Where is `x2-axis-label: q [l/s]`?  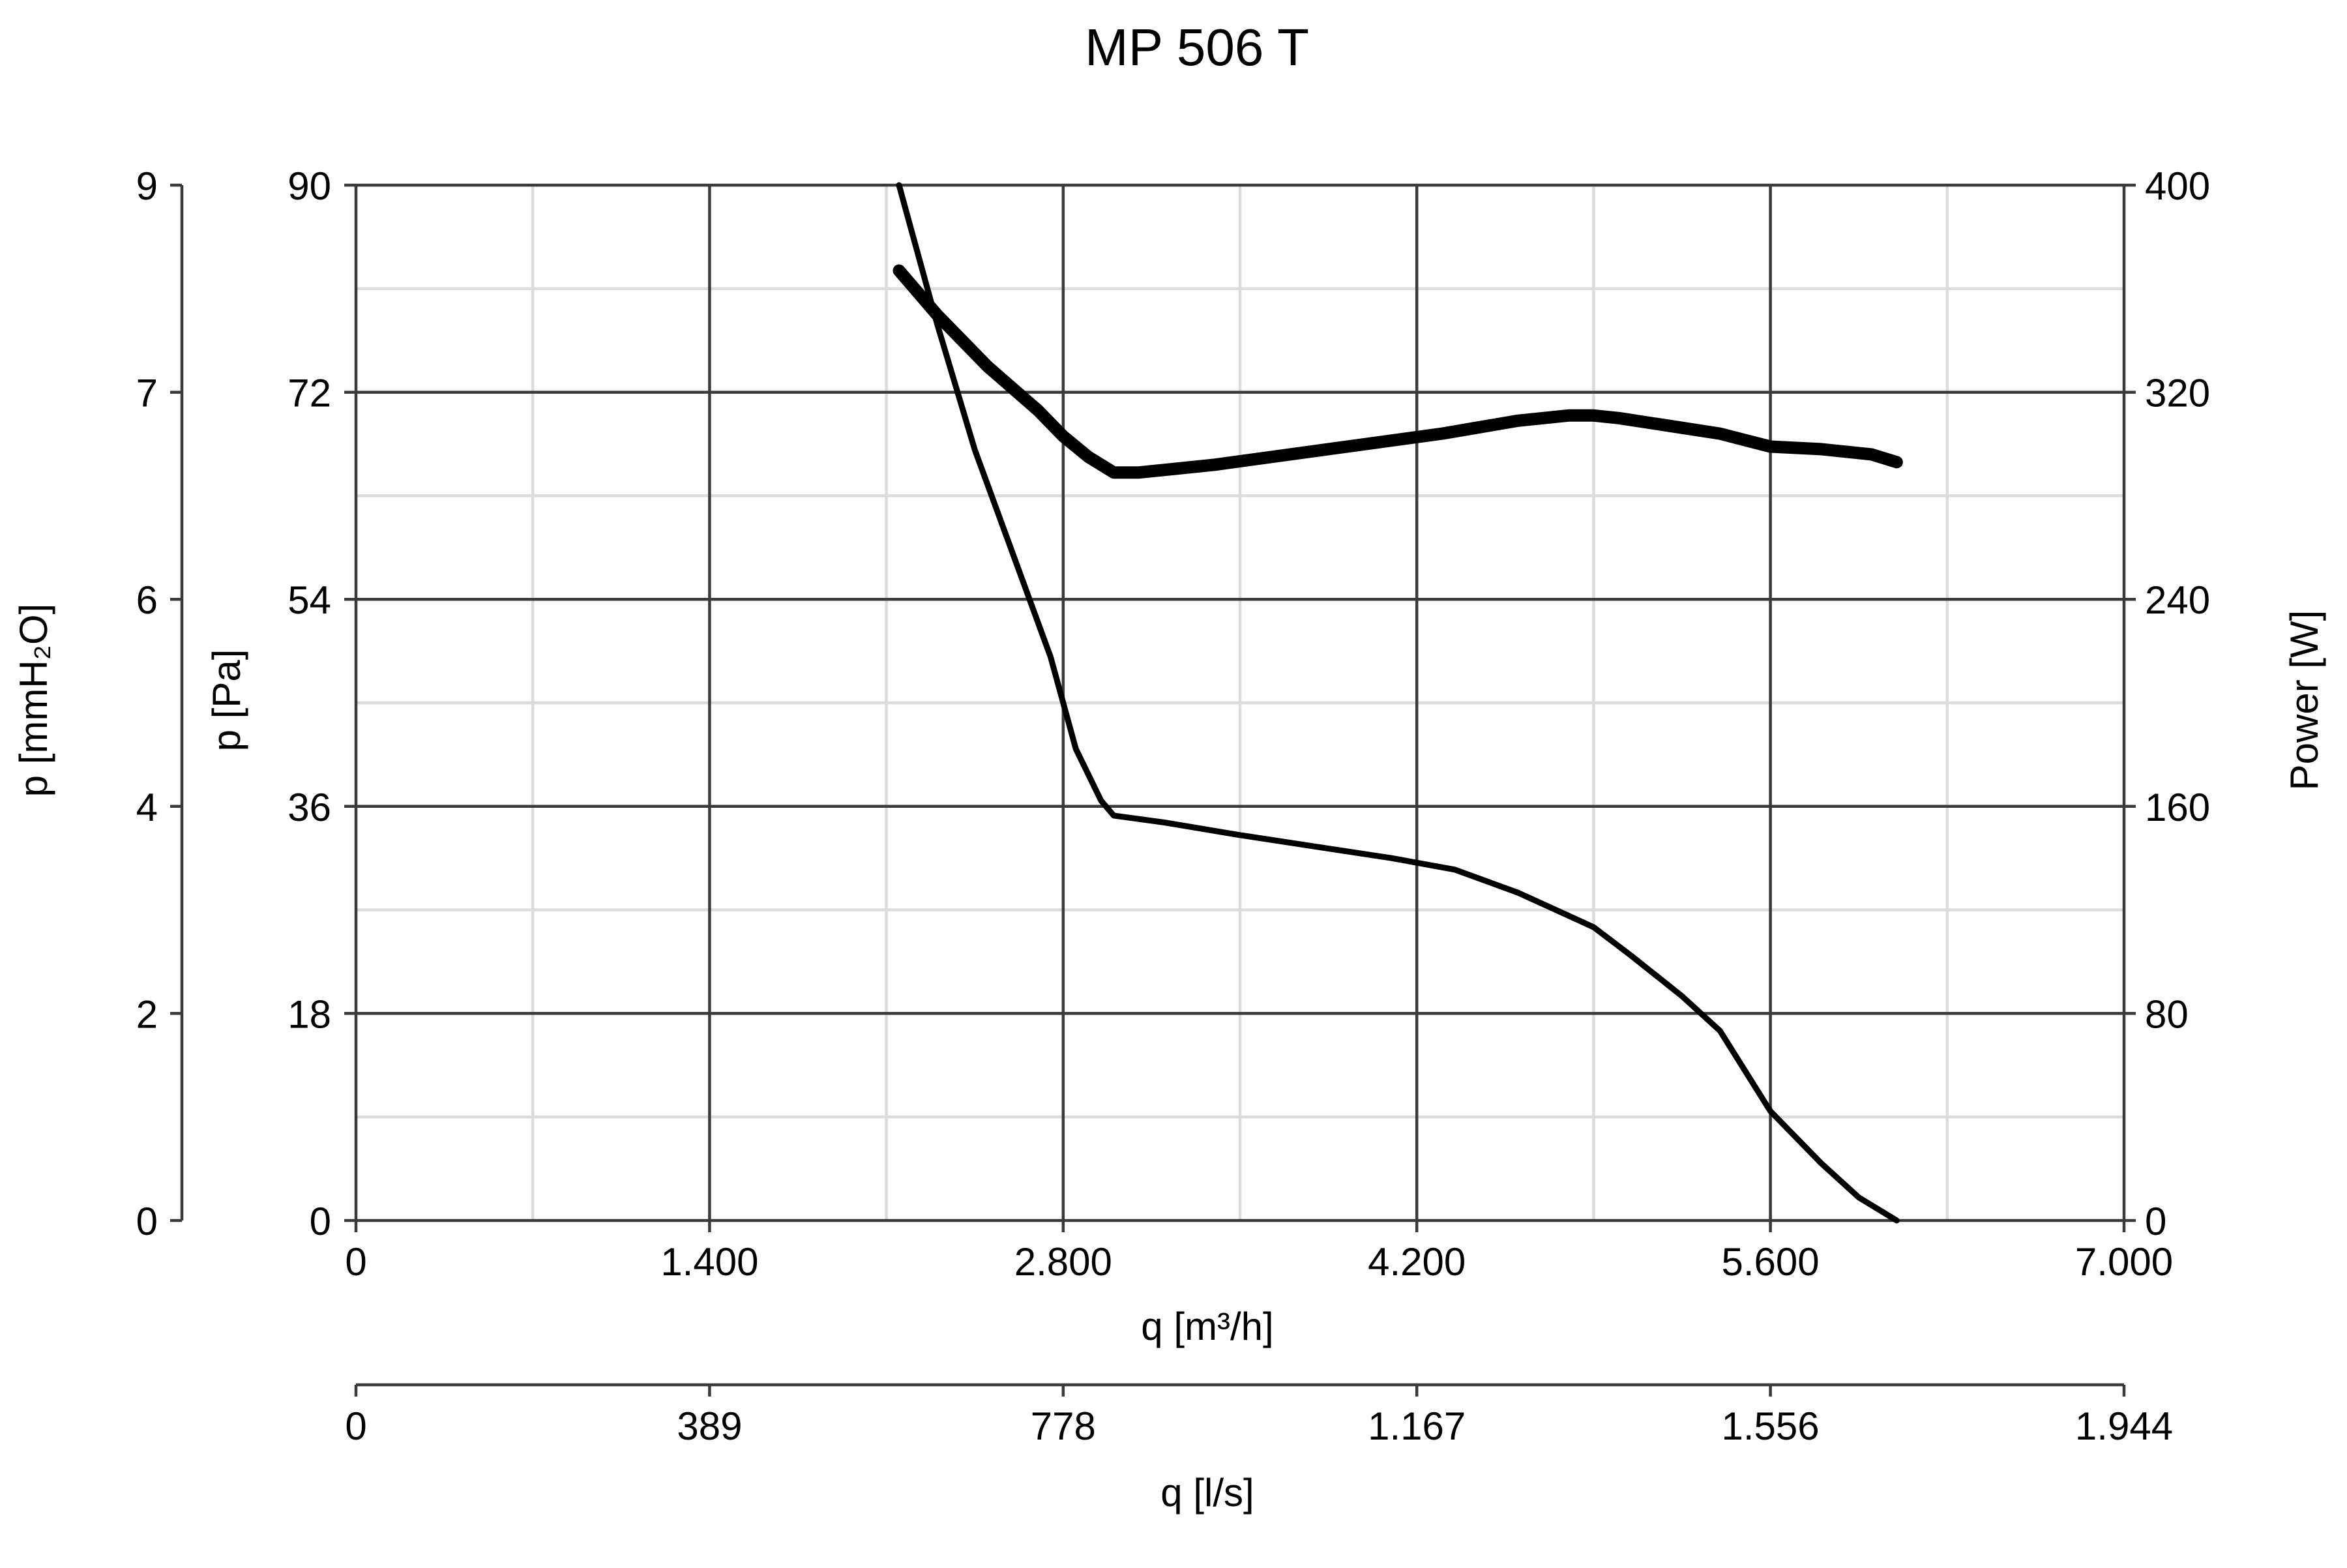 x2-axis-label: q [l/s] is located at coordinates (1207, 1493).